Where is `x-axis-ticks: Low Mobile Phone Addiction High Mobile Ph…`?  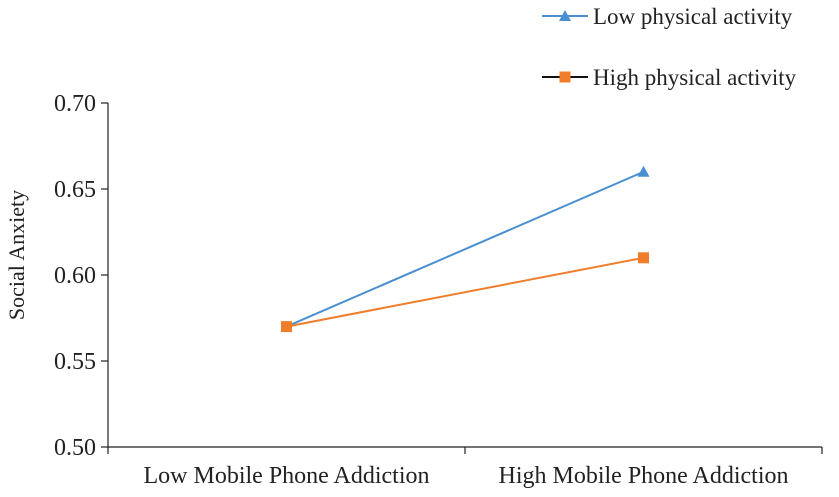
x-axis-ticks: Low Mobile Phone Addiction High Mobile Ph… is located at coordinates (465, 468).